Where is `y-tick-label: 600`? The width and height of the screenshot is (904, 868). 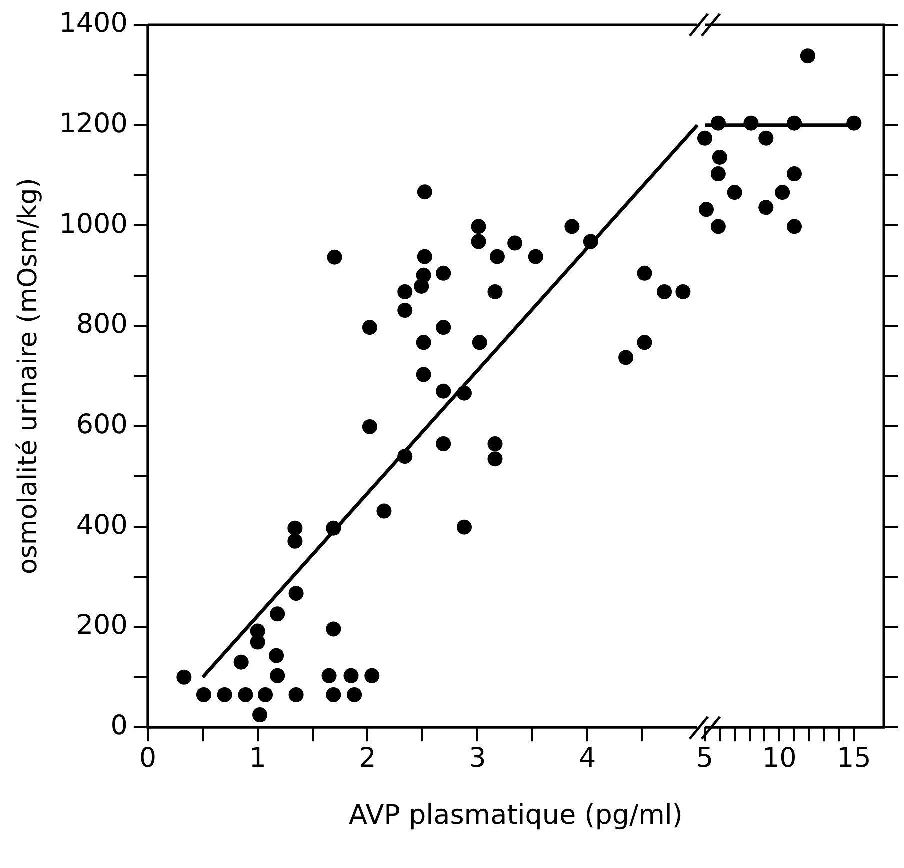
y-tick-label: 600 is located at coordinates (102, 425).